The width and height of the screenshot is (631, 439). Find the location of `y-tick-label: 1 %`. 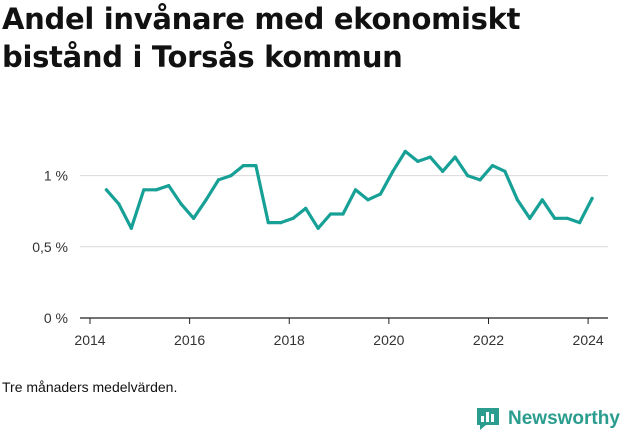

y-tick-label: 1 % is located at coordinates (56, 176).